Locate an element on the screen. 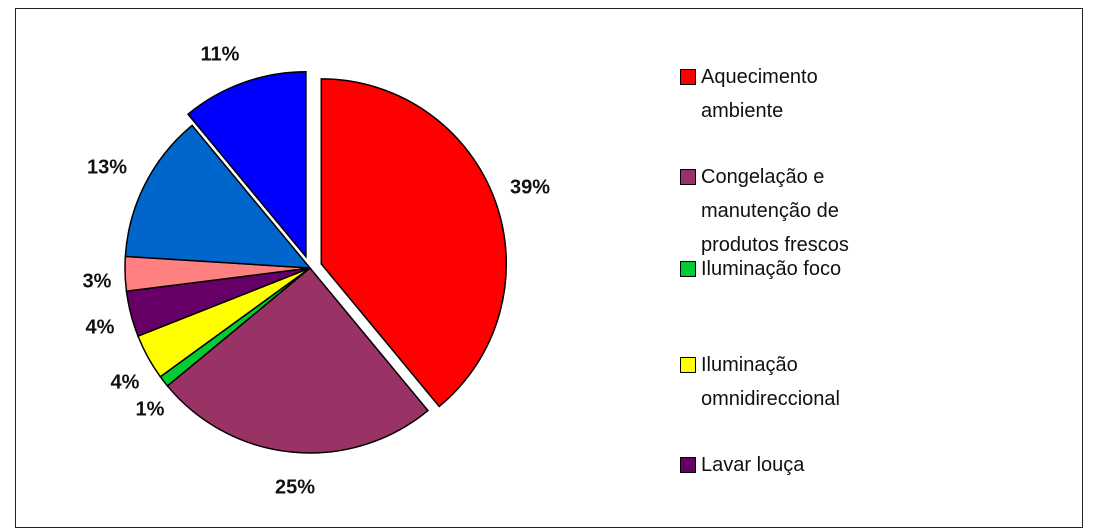 The image size is (1095, 528). slice-label: 39% is located at coordinates (530, 187).